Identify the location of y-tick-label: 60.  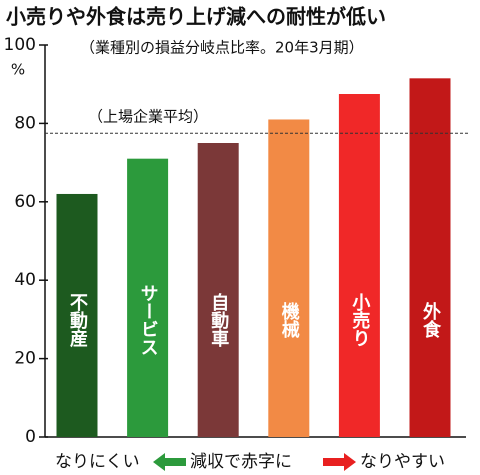
(25, 202).